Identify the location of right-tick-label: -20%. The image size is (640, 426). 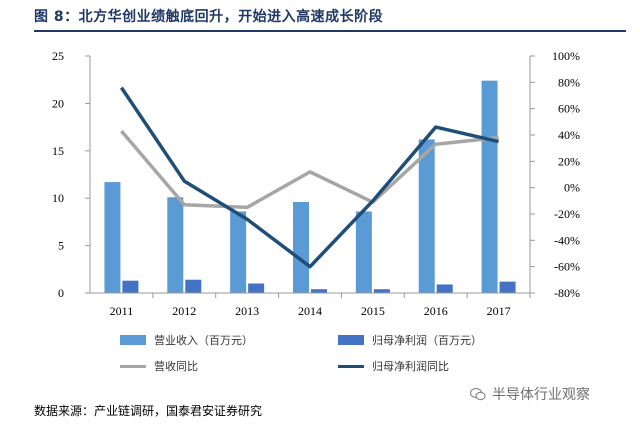
(567, 214).